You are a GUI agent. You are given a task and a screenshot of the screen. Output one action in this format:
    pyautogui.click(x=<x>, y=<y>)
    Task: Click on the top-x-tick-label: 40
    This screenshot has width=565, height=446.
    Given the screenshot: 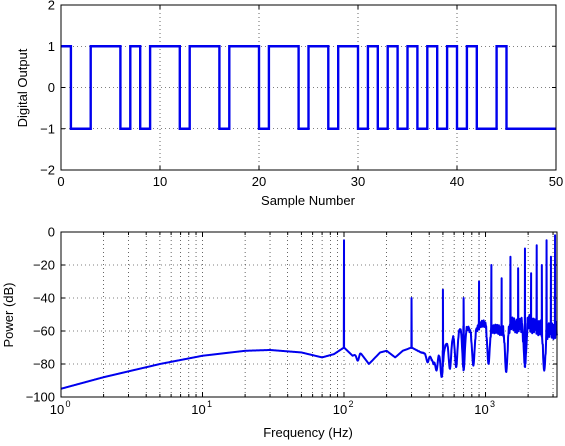 What is the action you would take?
    pyautogui.click(x=457, y=181)
    